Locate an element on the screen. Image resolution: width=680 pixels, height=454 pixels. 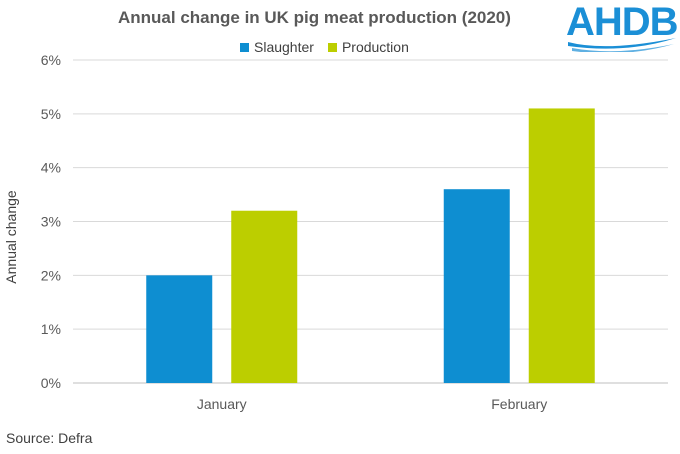
logo-swoosh-icon is located at coordinates (622, 45).